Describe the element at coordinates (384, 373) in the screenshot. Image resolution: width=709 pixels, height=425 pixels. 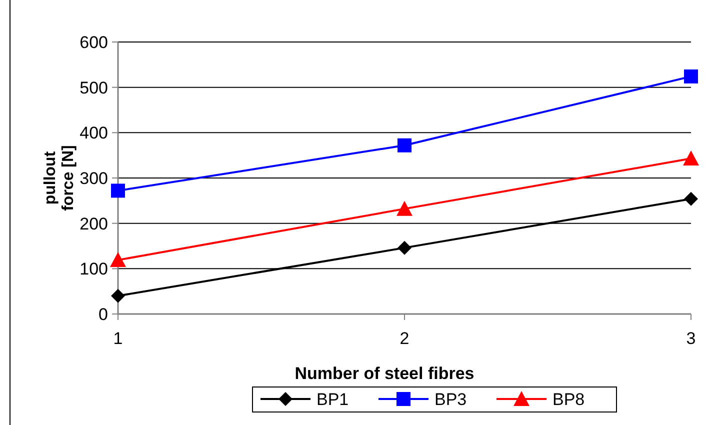
I see `x-axis-title: Number of steel fibres` at that location.